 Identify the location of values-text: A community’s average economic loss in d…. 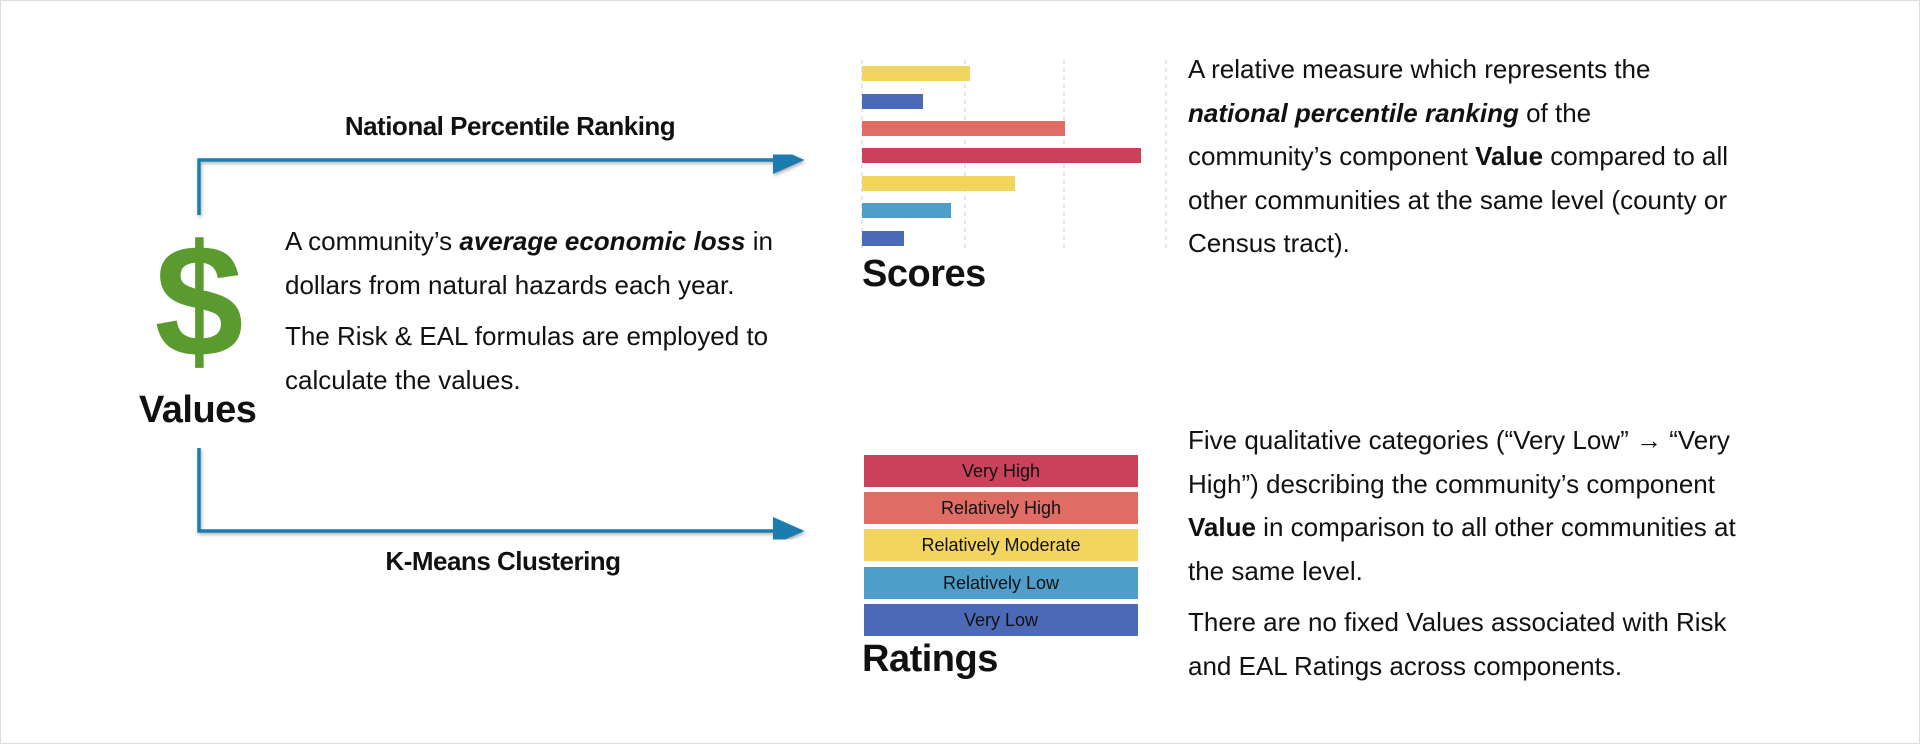
(535, 315).